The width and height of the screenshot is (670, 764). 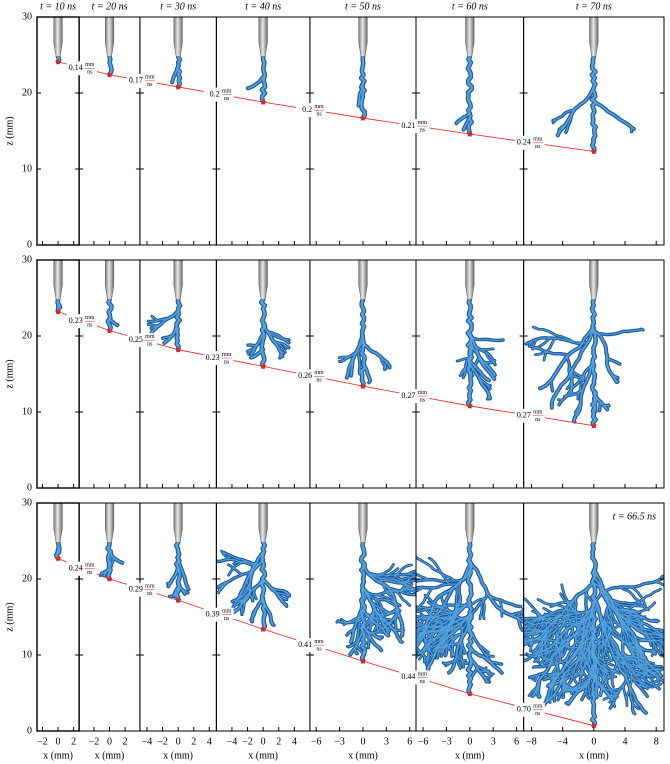 I want to click on x-tick-label: −3, so click(x=339, y=741).